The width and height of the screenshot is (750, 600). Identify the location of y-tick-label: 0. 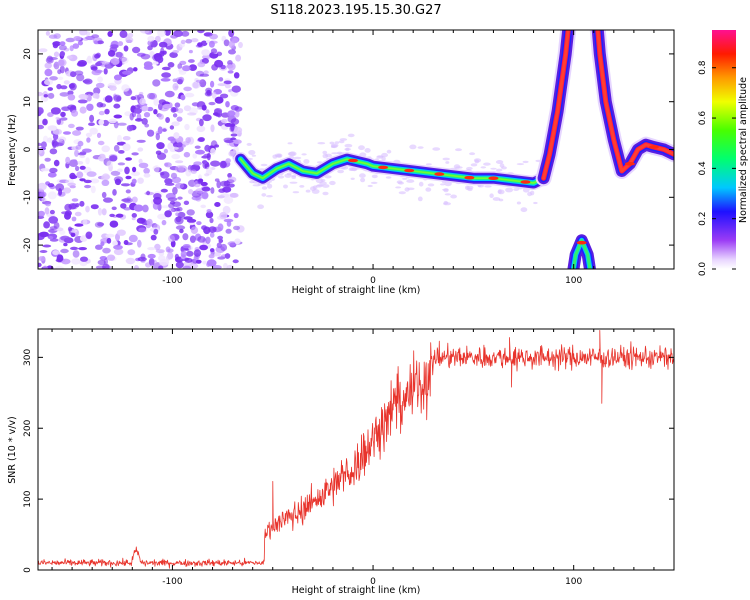
(28, 149).